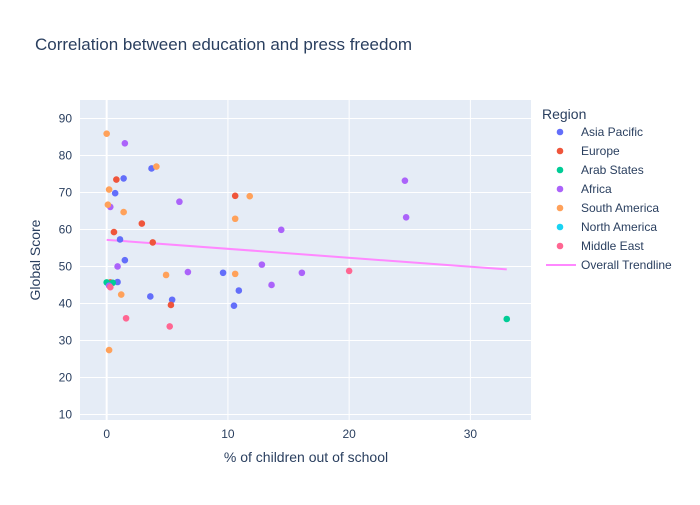 This screenshot has height=505, width=700. Describe the element at coordinates (66, 377) in the screenshot. I see `y-tick-label: 20` at that location.